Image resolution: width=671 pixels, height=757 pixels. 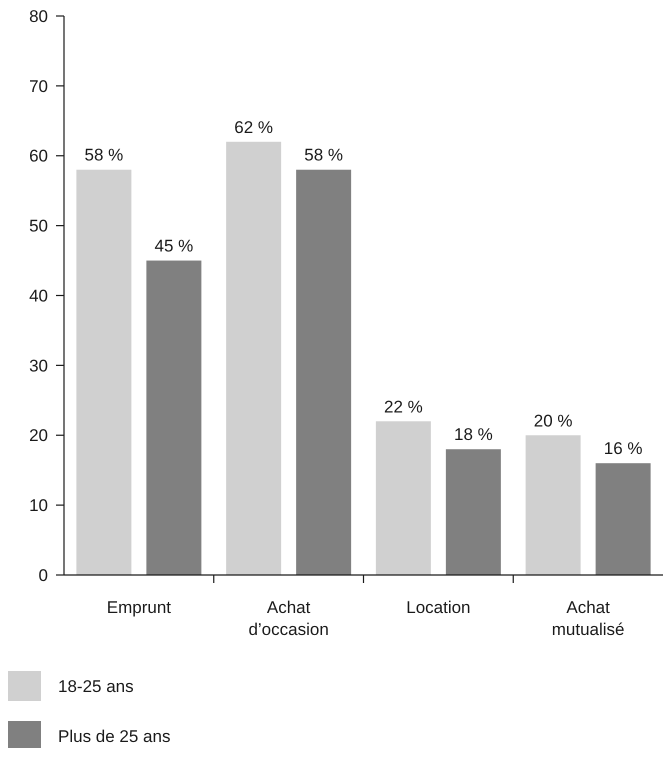 What do you see at coordinates (253, 127) in the screenshot?
I see `data-label: 62 %` at bounding box center [253, 127].